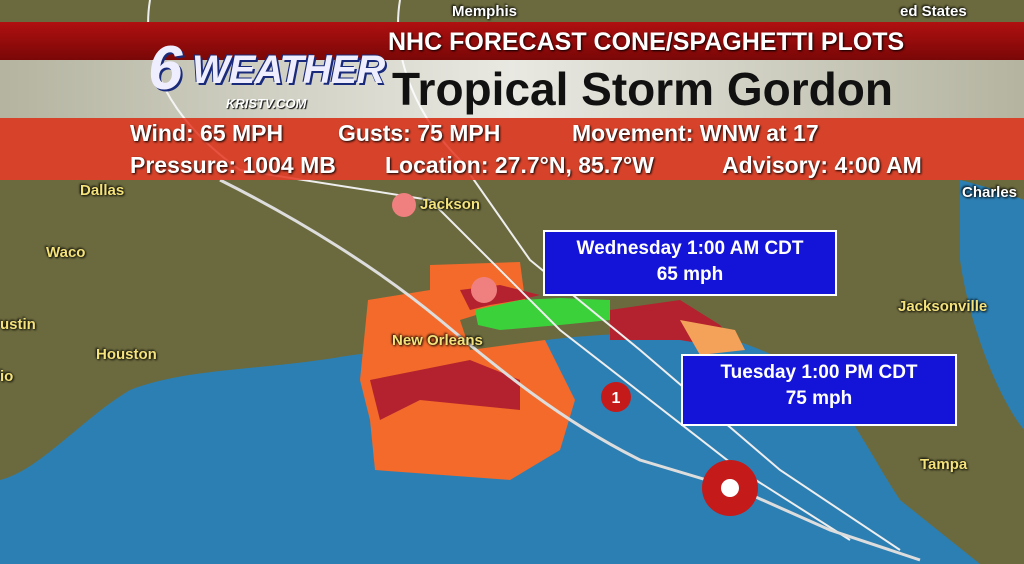  What do you see at coordinates (66, 252) in the screenshot?
I see `city-waco: Waco` at bounding box center [66, 252].